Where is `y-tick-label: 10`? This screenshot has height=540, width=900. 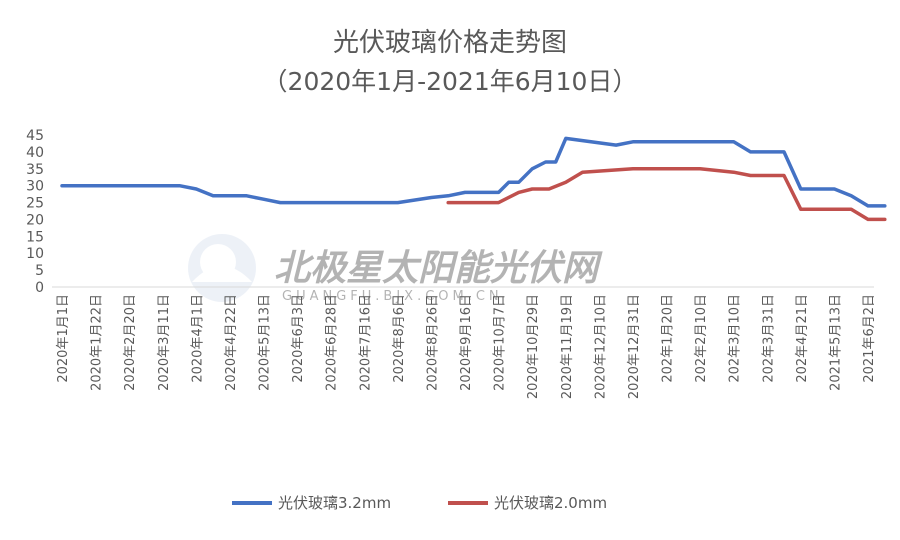
y-tick-label: 10 is located at coordinates (35, 254).